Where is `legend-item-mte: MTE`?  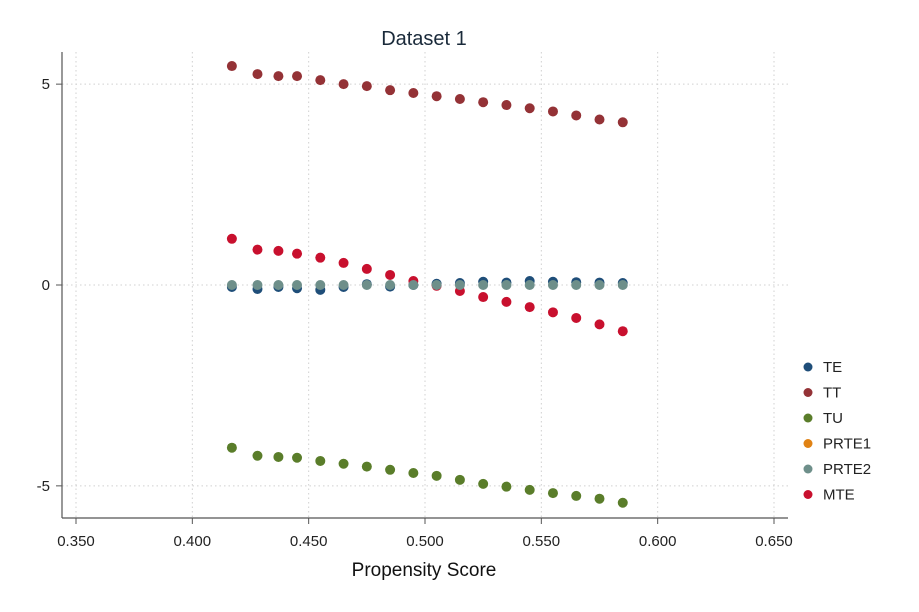
legend-item-mte: MTE is located at coordinates (829, 495).